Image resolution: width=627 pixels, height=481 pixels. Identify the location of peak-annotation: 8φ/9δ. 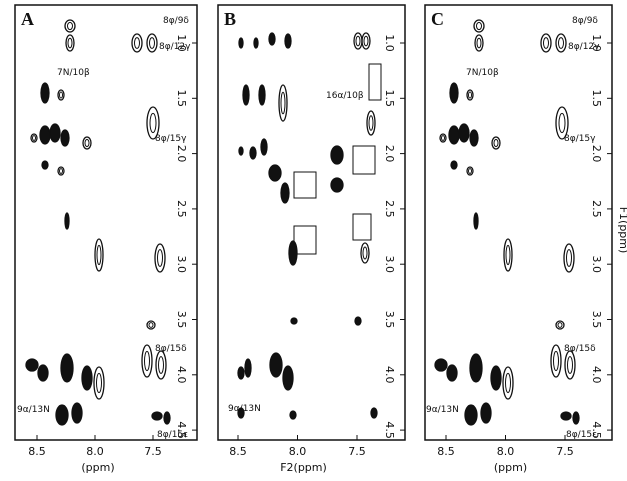
(176, 21).